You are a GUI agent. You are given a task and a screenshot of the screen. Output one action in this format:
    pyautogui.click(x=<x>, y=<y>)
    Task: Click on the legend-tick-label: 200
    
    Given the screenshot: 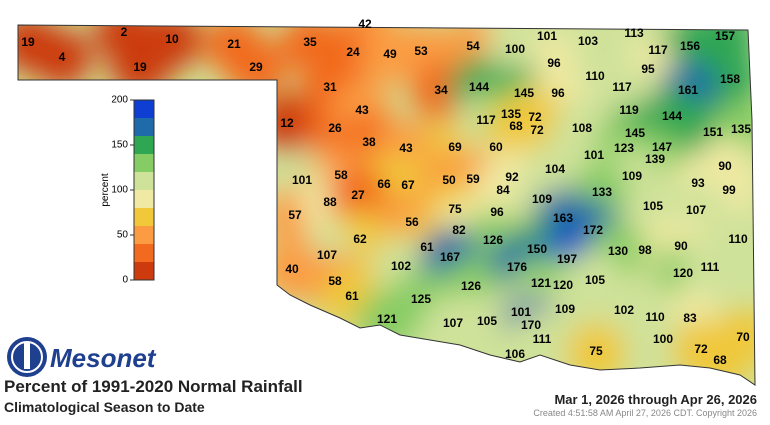 What is the action you would take?
    pyautogui.click(x=119, y=100)
    